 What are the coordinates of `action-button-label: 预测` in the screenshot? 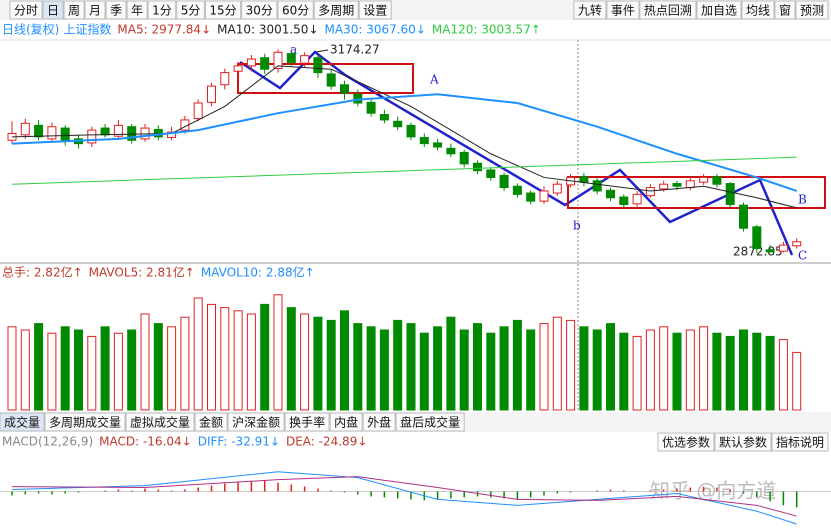 It's located at (812, 11).